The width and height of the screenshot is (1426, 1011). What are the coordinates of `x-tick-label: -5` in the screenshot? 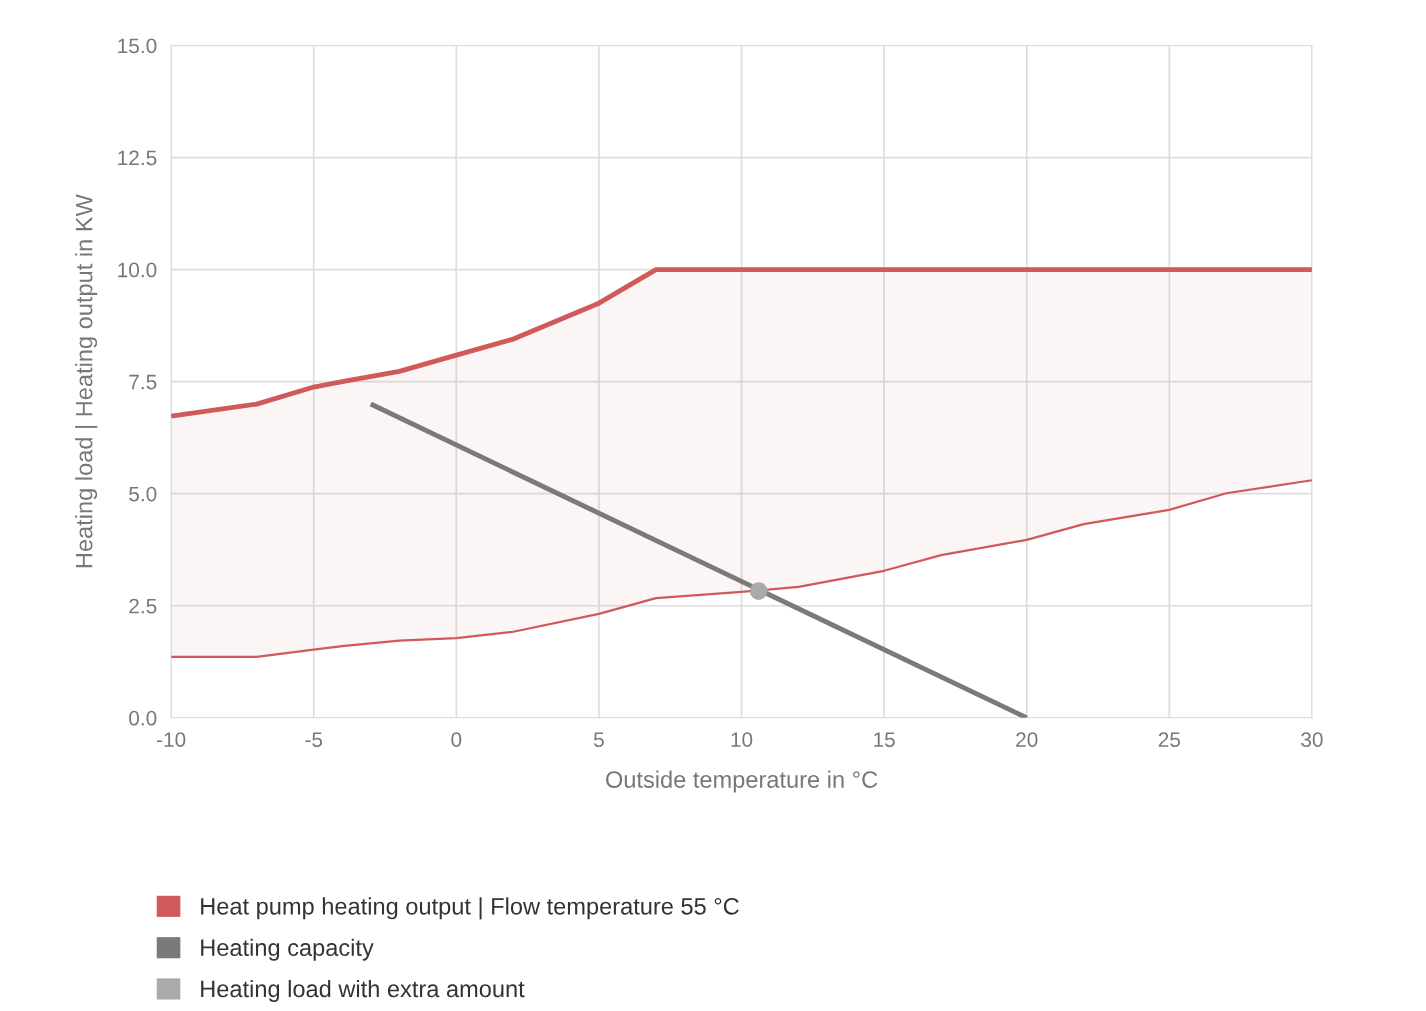 It's located at (314, 739).